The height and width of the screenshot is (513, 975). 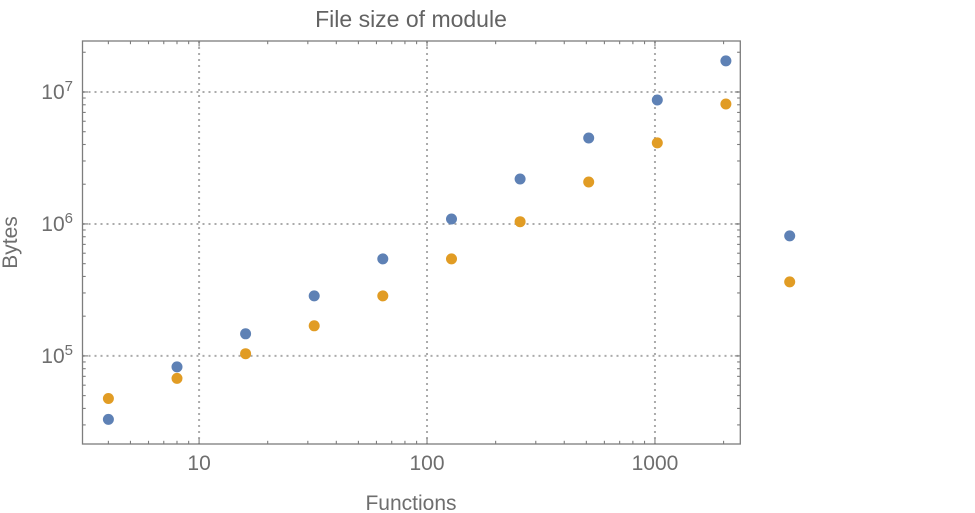 What do you see at coordinates (655, 463) in the screenshot?
I see `x-tick-label-1000: 1000` at bounding box center [655, 463].